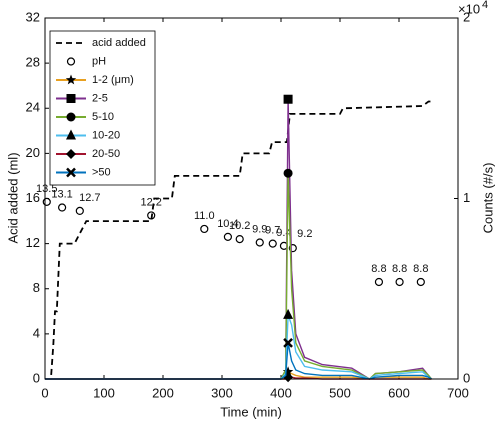 The image size is (500, 427). I want to click on point-label: 9.7, so click(272, 231).